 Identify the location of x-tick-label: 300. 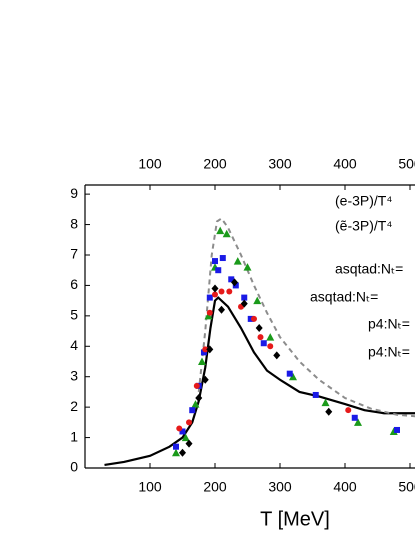
(280, 487).